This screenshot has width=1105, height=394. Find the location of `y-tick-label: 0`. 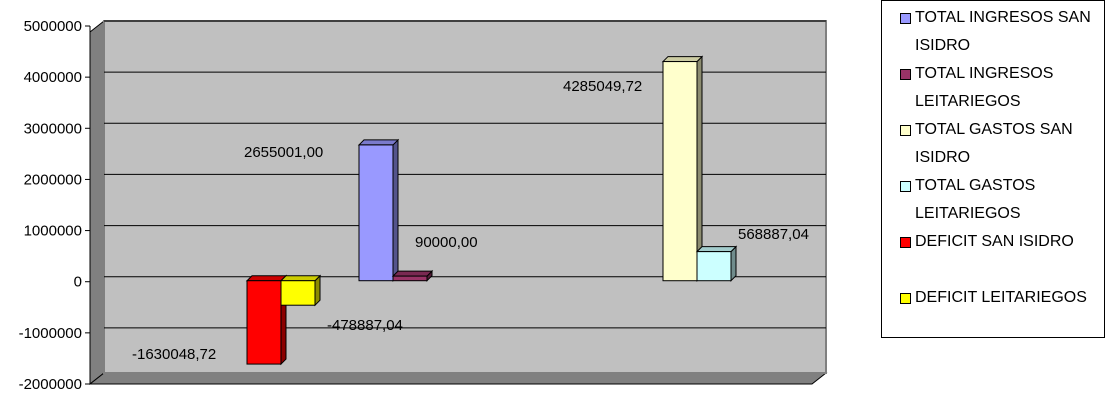

y-tick-label: 0 is located at coordinates (78, 282).